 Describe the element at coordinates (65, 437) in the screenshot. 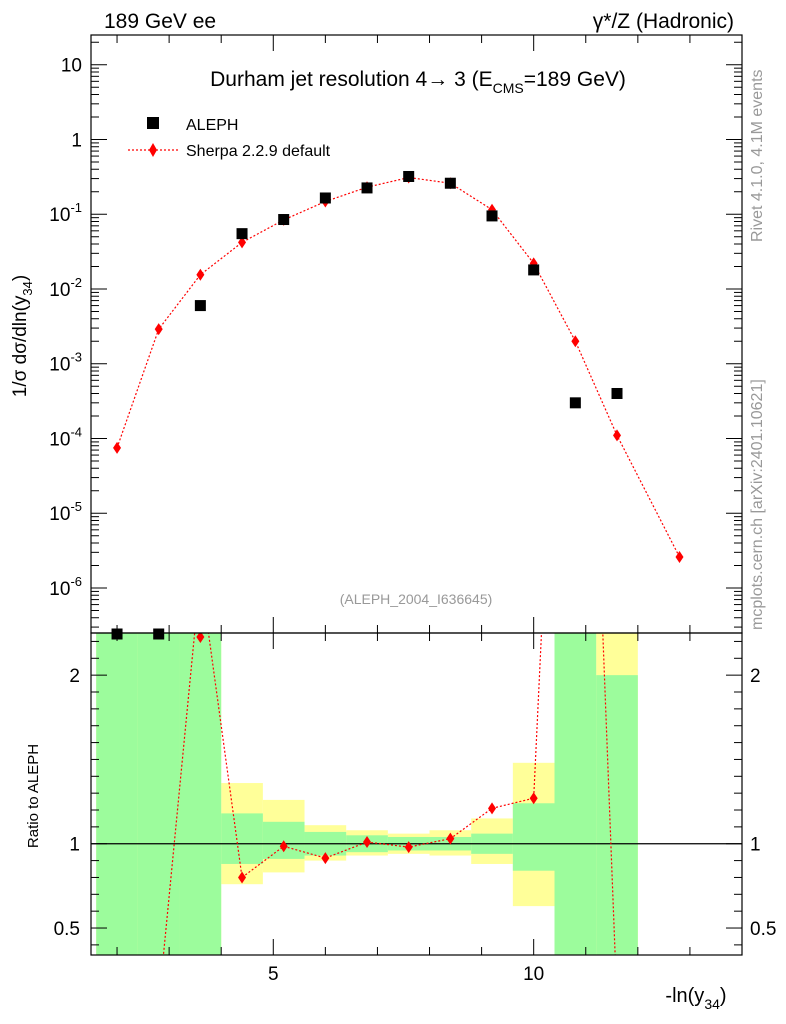

I see `y-tick-label: 10⁻⁴` at that location.